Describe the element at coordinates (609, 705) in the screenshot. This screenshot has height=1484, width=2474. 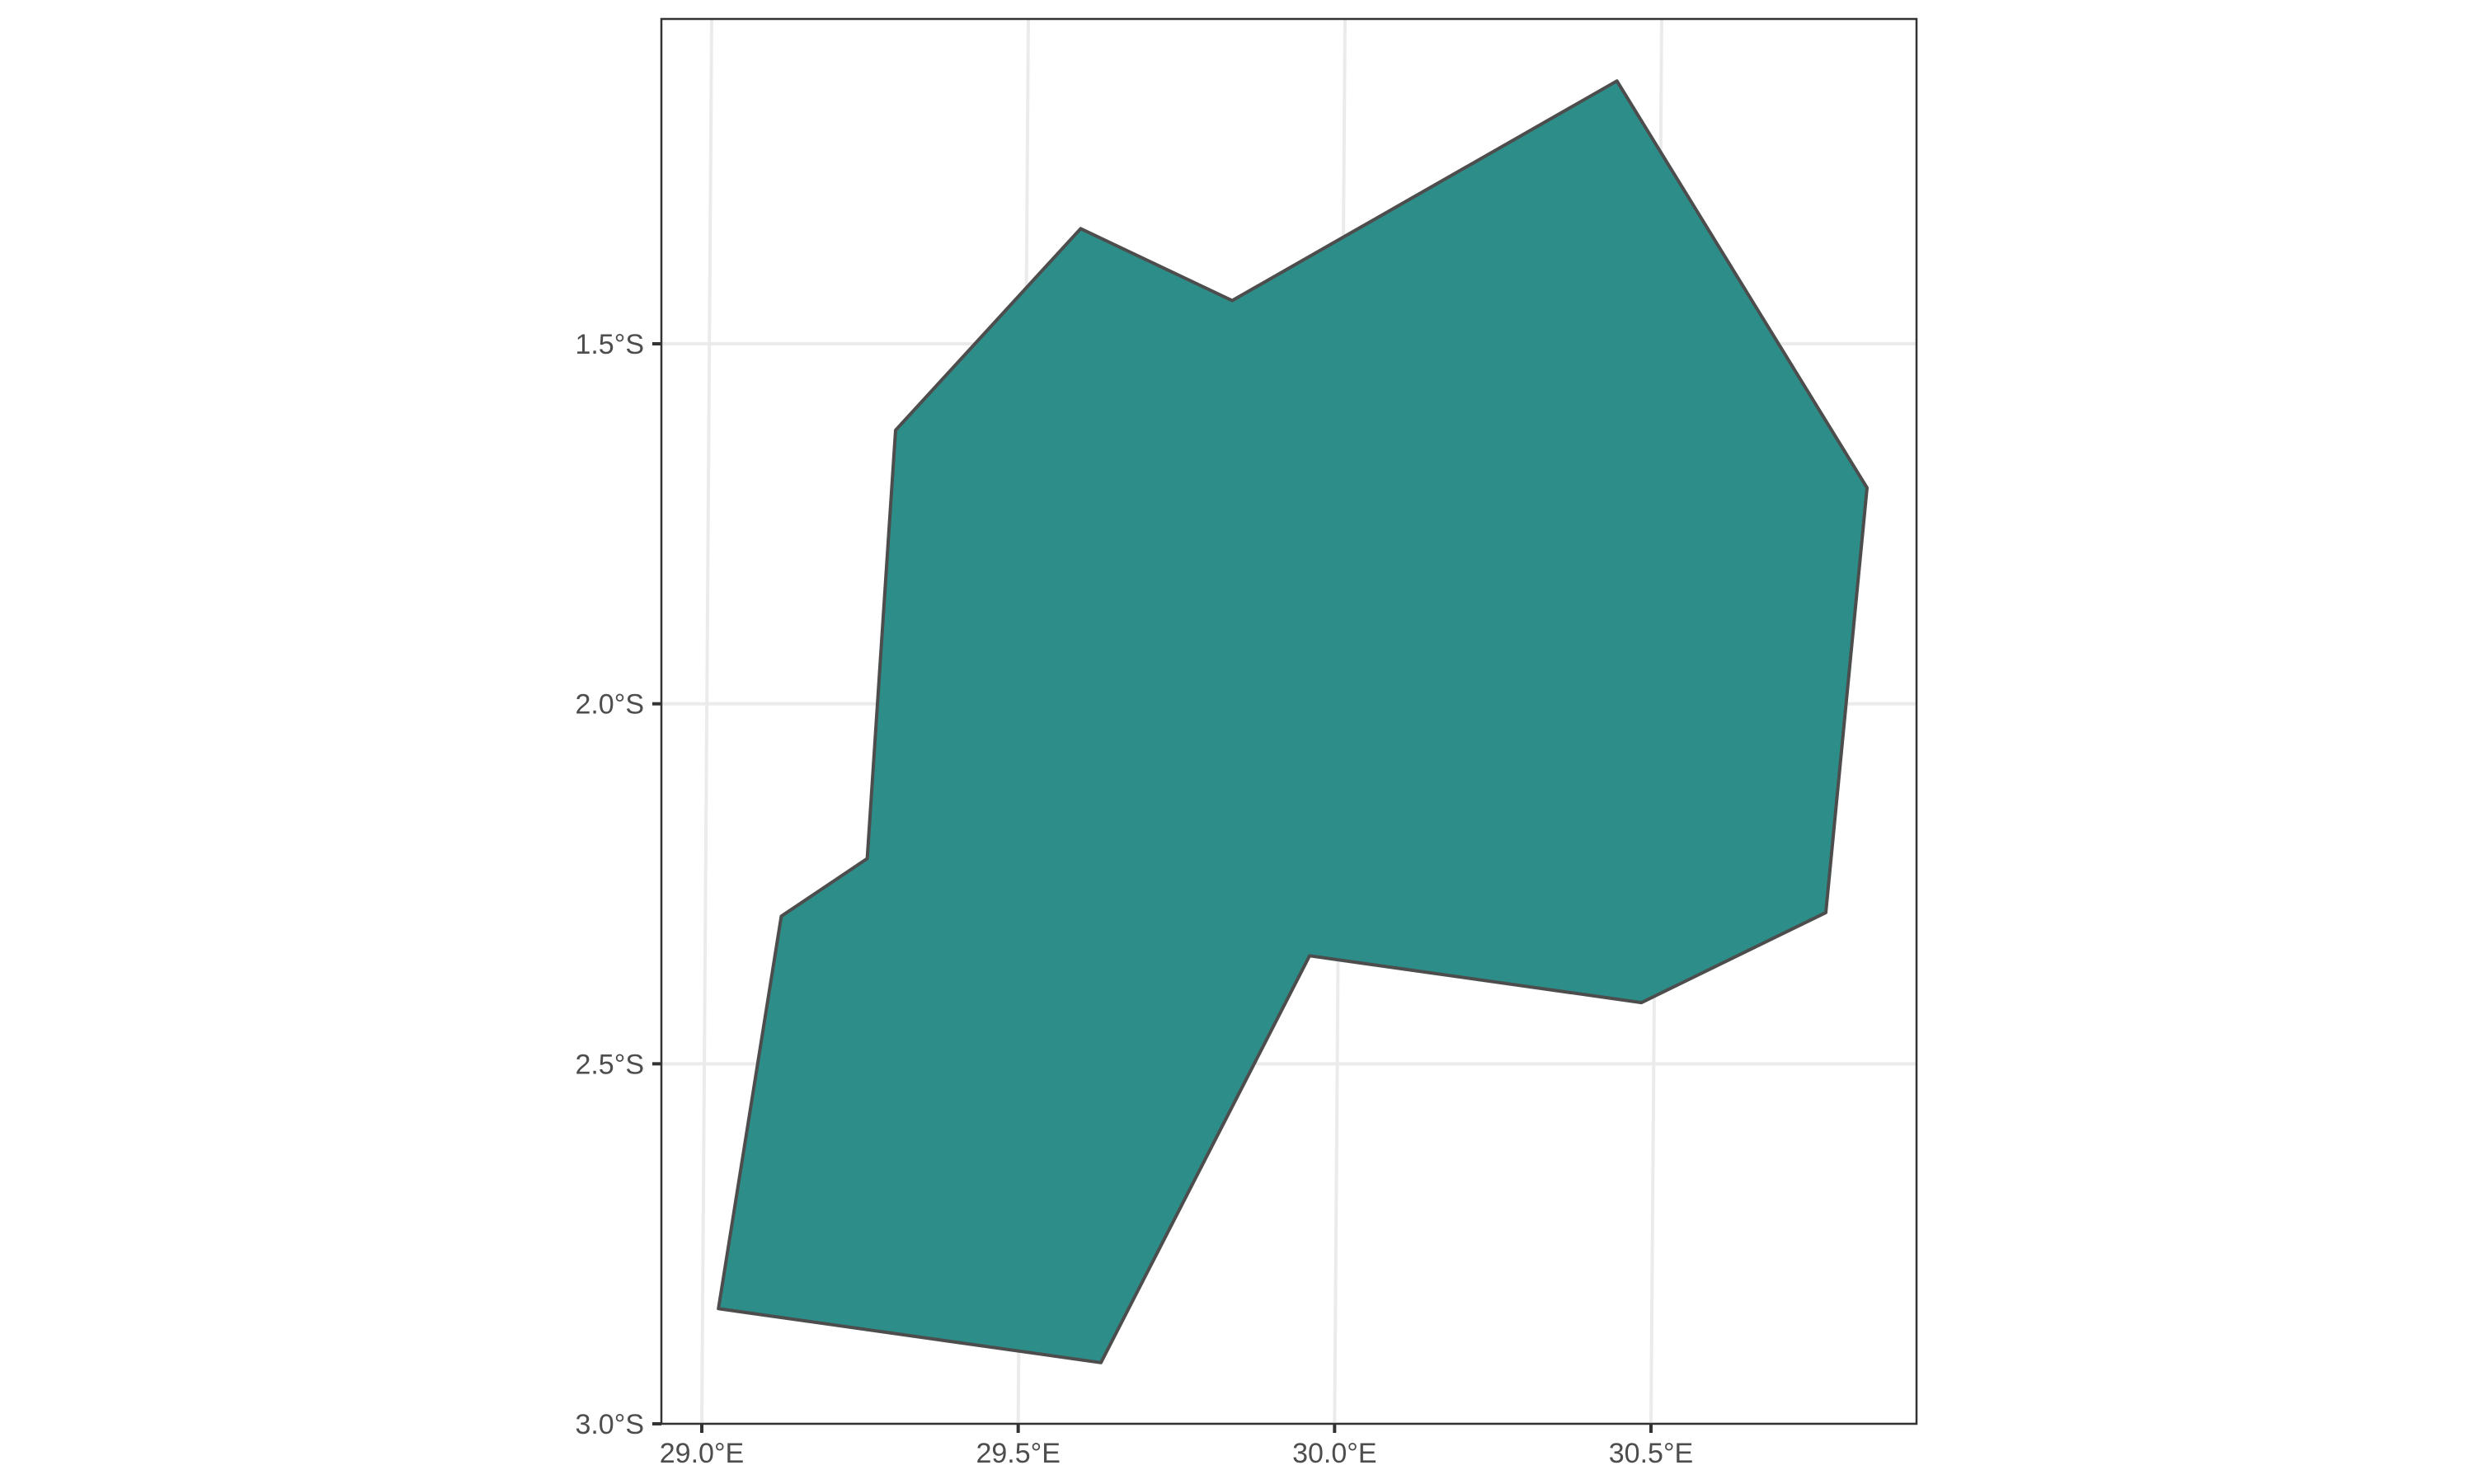
I see `y-tick-label: 2.0°S` at that location.